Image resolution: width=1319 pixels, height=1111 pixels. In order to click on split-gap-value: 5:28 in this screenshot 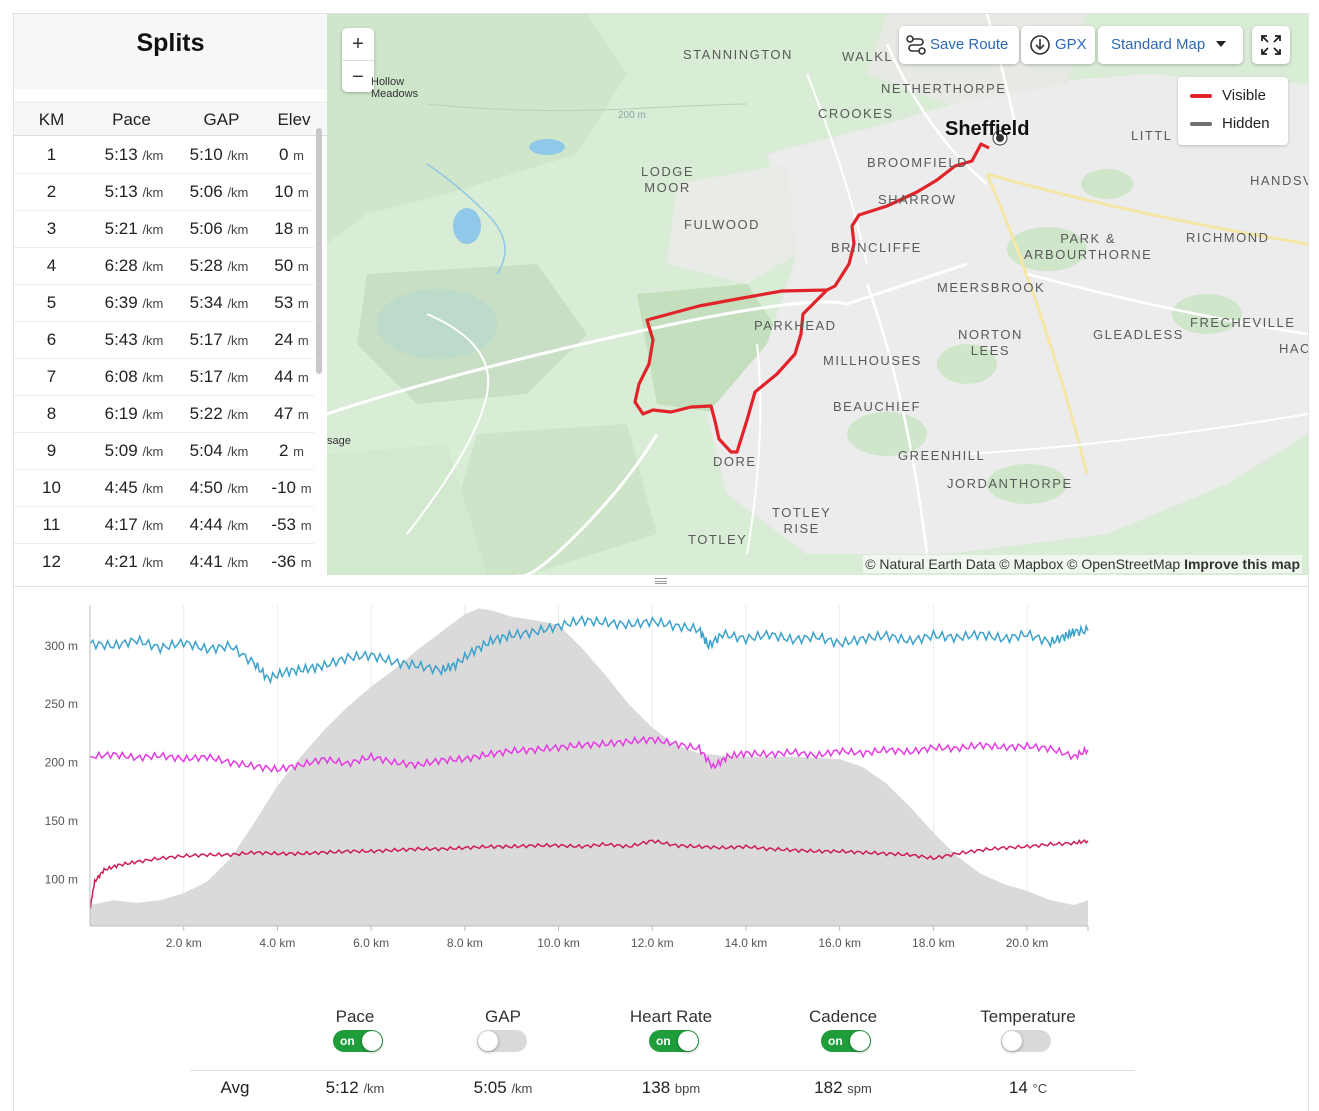, I will do `click(206, 265)`.